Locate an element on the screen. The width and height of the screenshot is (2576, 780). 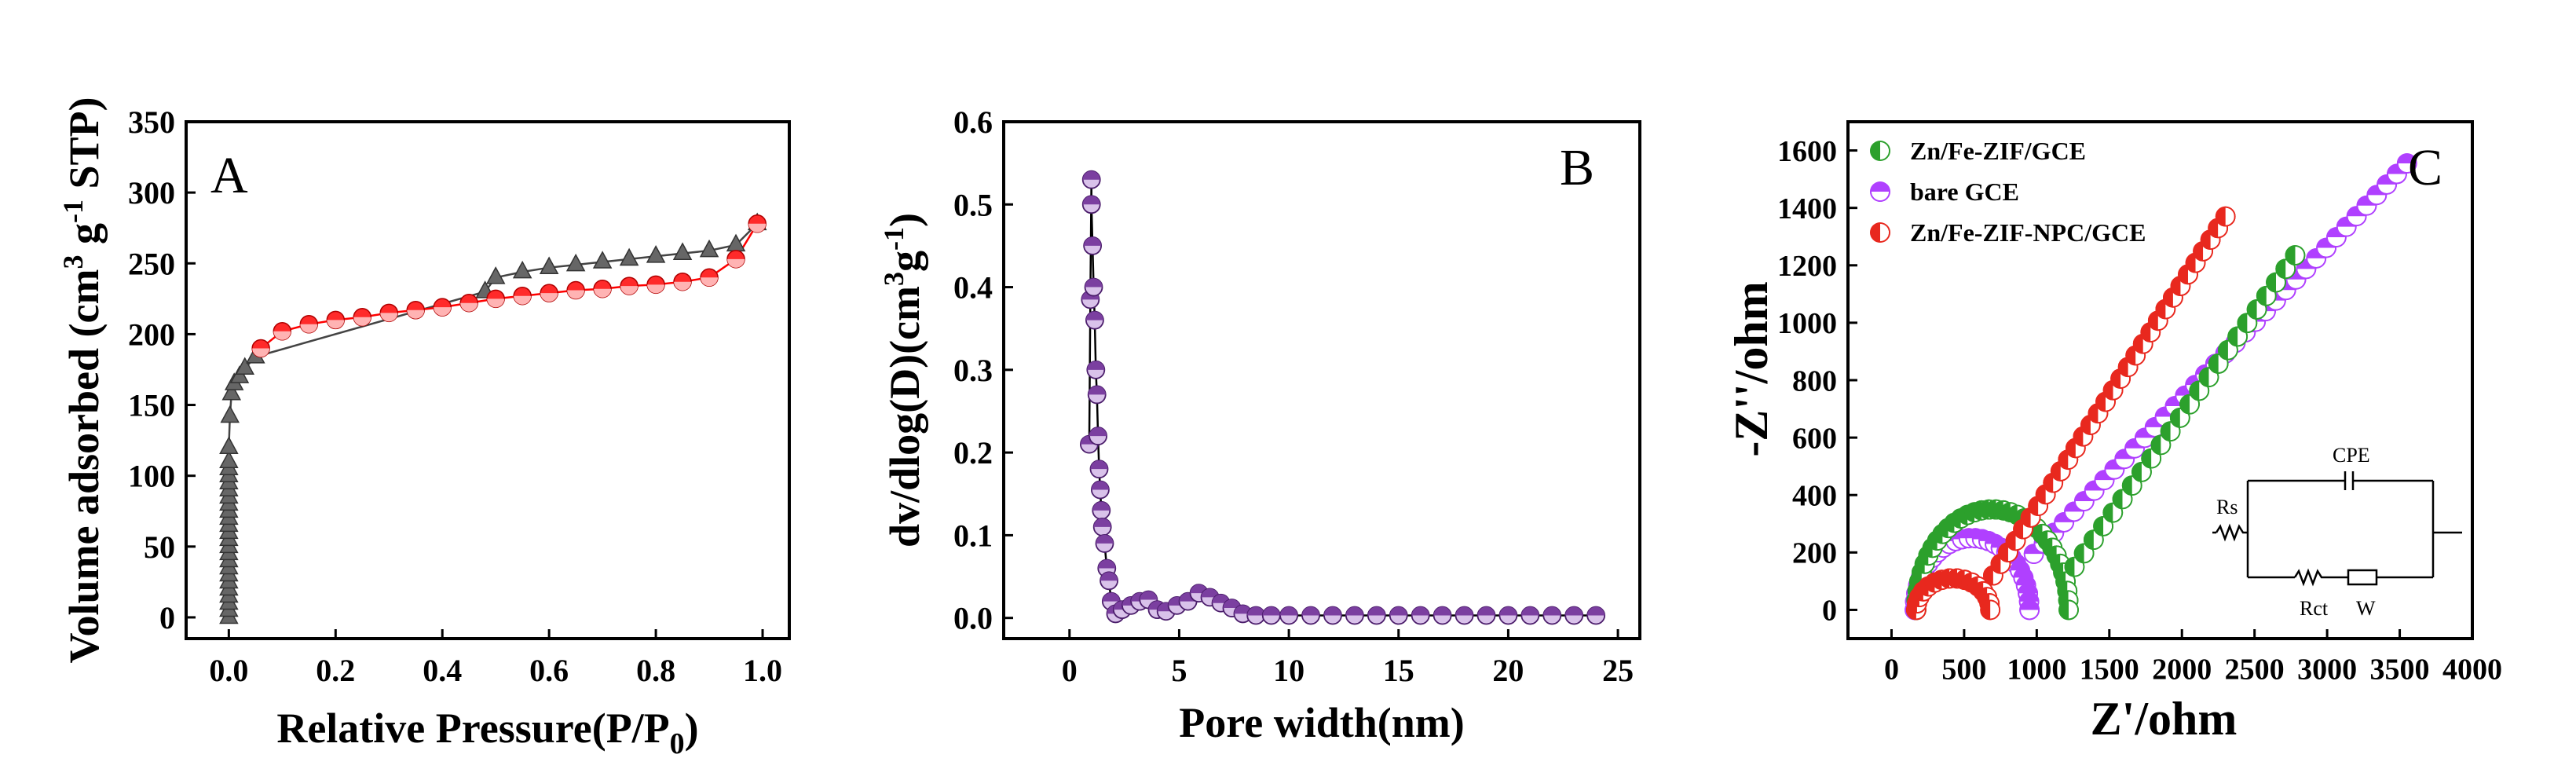
circuit-label-cpe: CPE is located at coordinates (2352, 455).